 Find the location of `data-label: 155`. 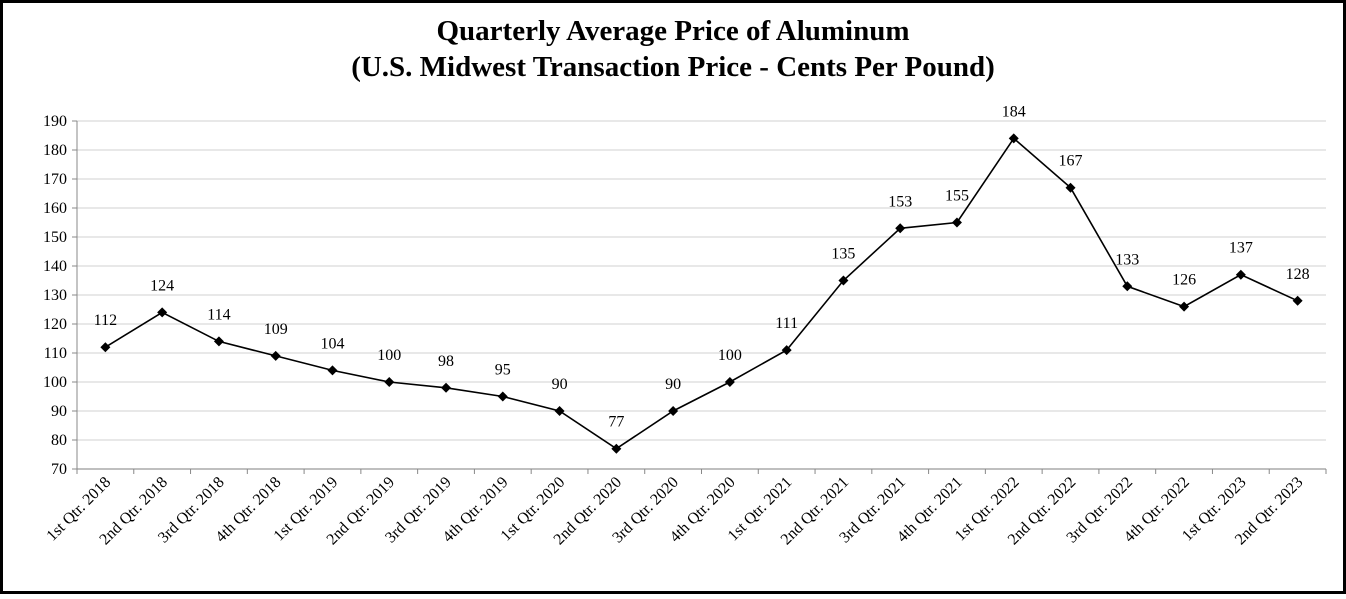

data-label: 155 is located at coordinates (957, 196).